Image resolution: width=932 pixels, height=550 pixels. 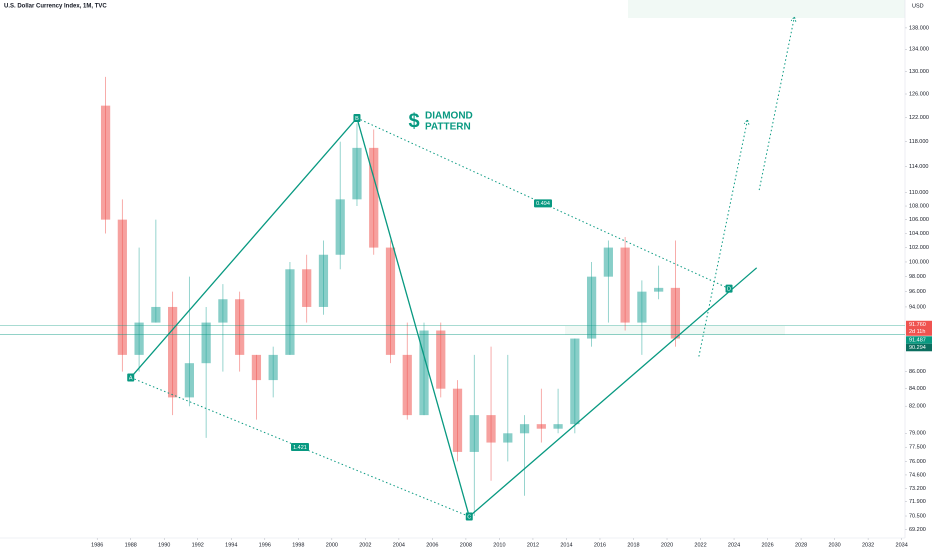 What do you see at coordinates (633, 545) in the screenshot?
I see `x-tick-label: 2018` at bounding box center [633, 545].